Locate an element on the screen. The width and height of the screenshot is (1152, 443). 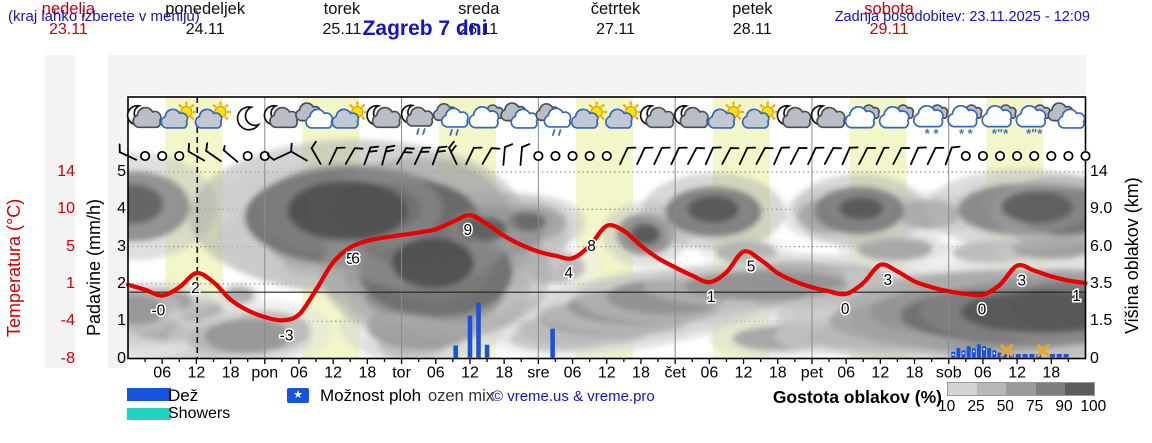
axis-tick-label: 2 is located at coordinates (121, 283).